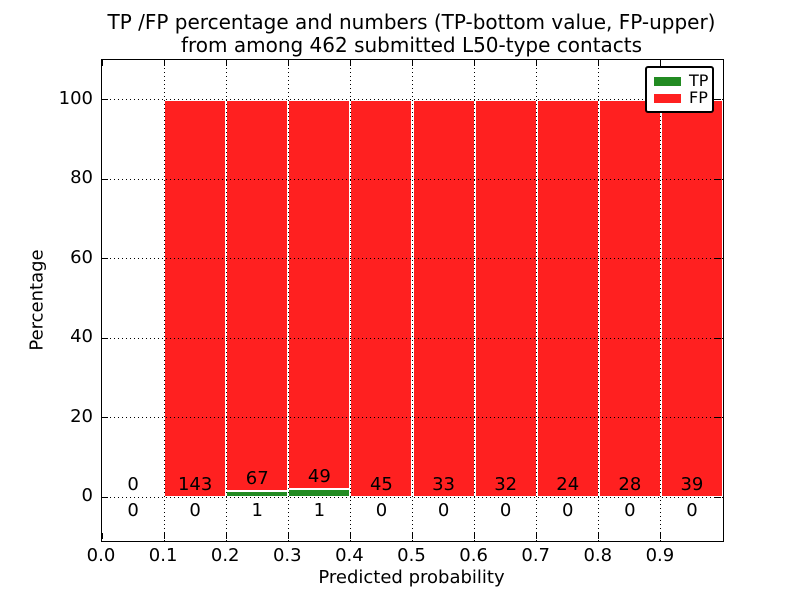  What do you see at coordinates (598, 555) in the screenshot?
I see `x-tick-label: 0.8` at bounding box center [598, 555].